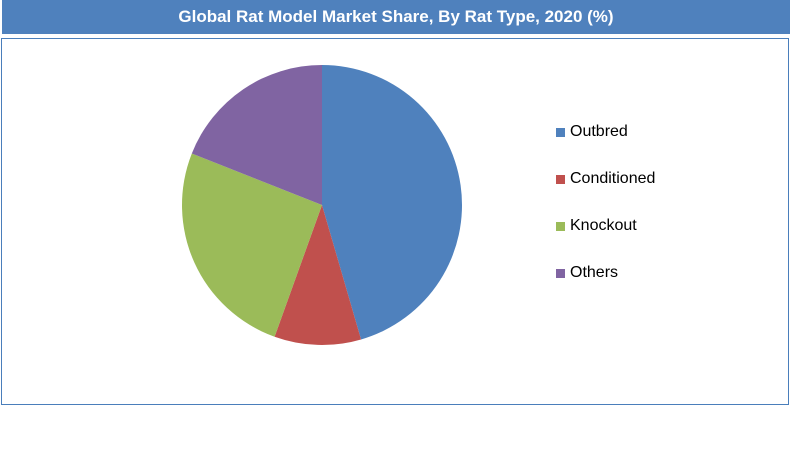 This screenshot has height=450, width=800. Describe the element at coordinates (656, 143) in the screenshot. I see `legend-item-outbred: Outbred` at that location.